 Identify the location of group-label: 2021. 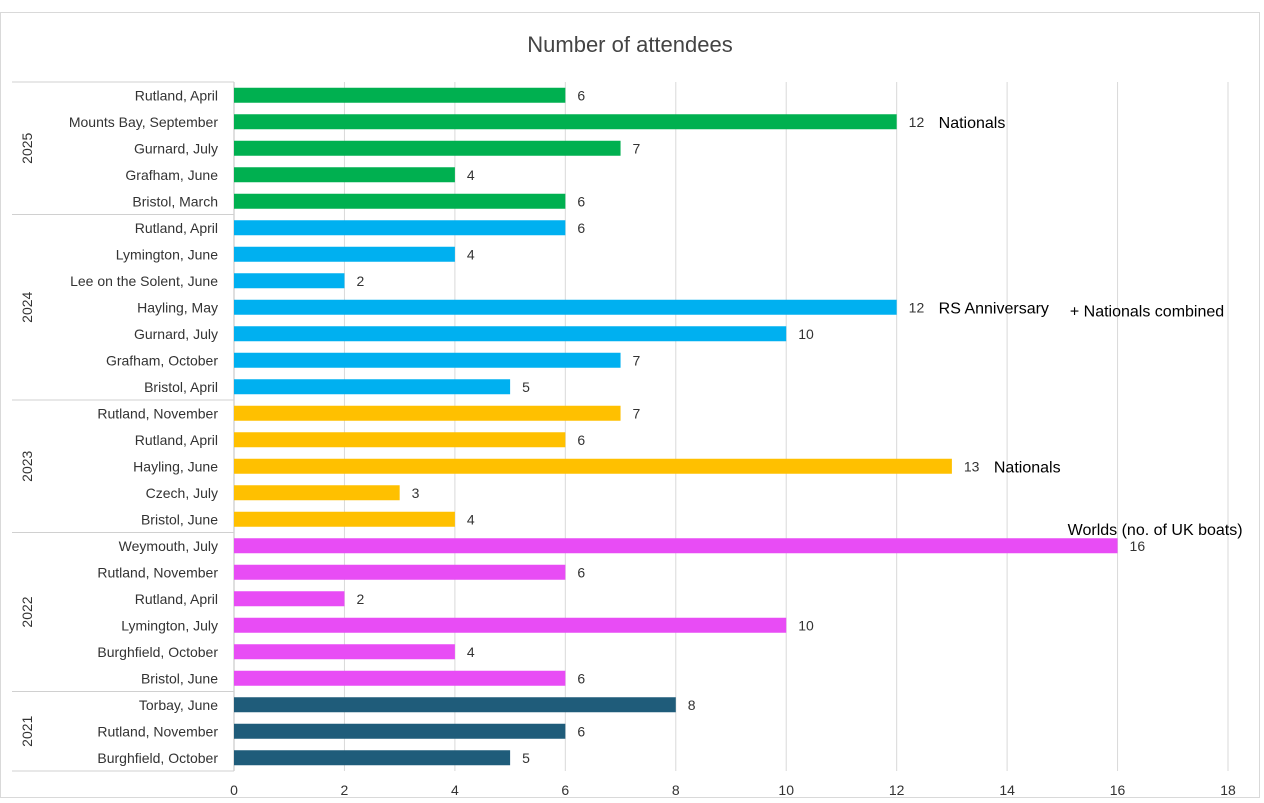
(27, 730).